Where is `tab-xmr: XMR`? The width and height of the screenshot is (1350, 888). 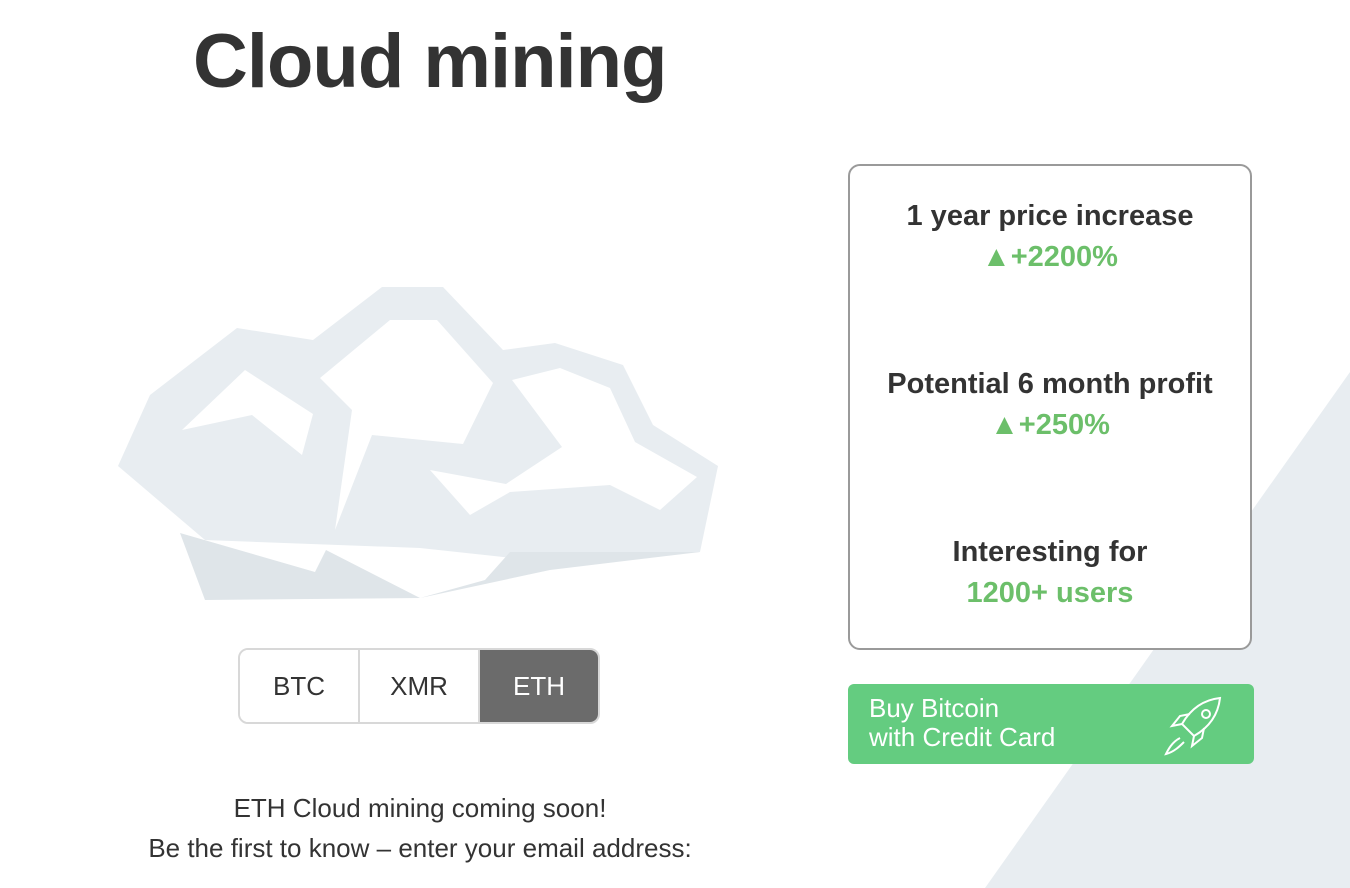
tab-xmr: XMR is located at coordinates (420, 686).